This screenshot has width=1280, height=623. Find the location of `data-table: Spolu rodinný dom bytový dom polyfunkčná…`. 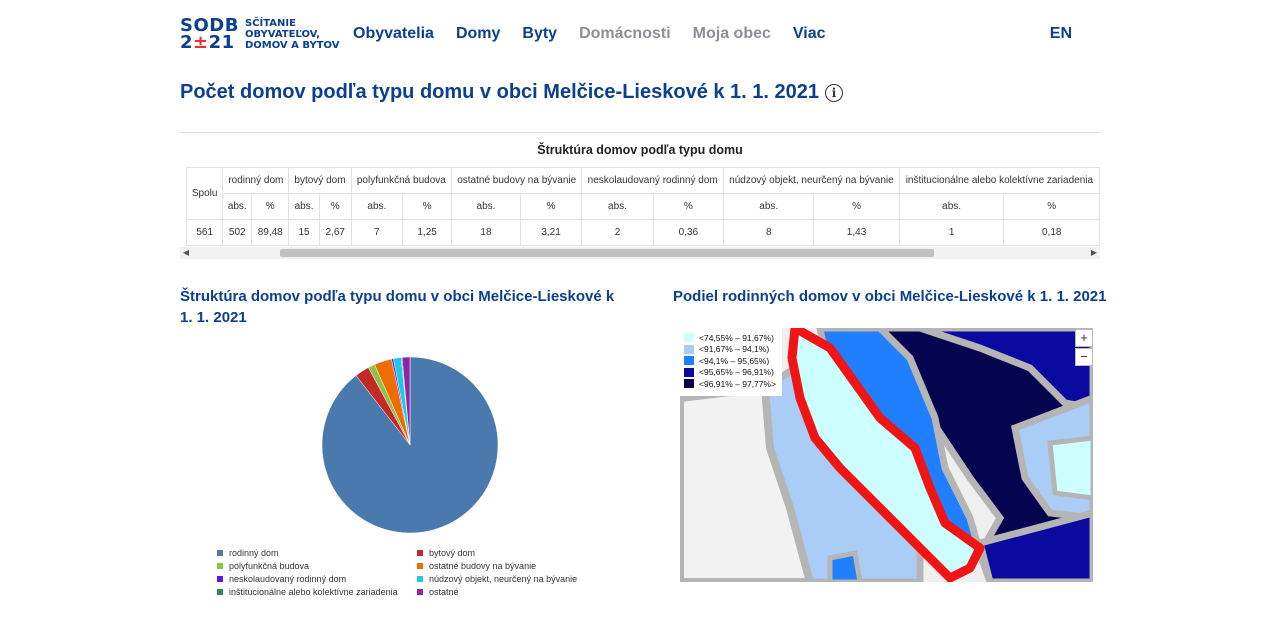

data-table: Spolu rodinný dom bytový dom polyfunkčná… is located at coordinates (642, 206).